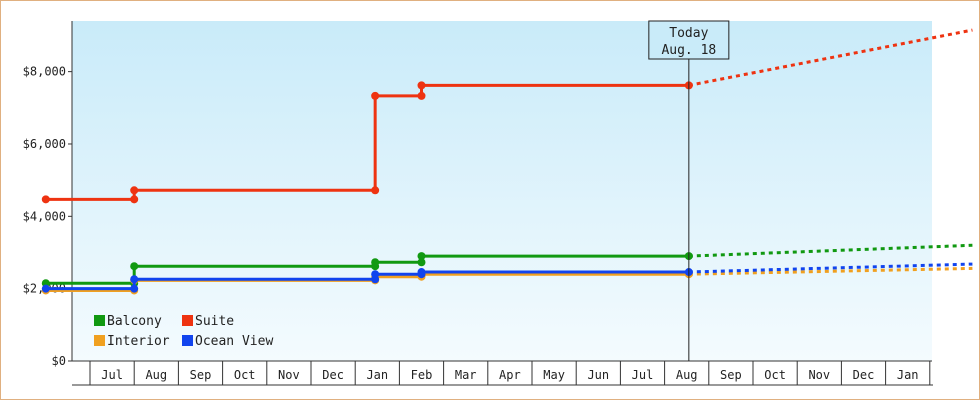 This screenshot has height=401, width=980. I want to click on series-forecast-line, so click(830, 57).